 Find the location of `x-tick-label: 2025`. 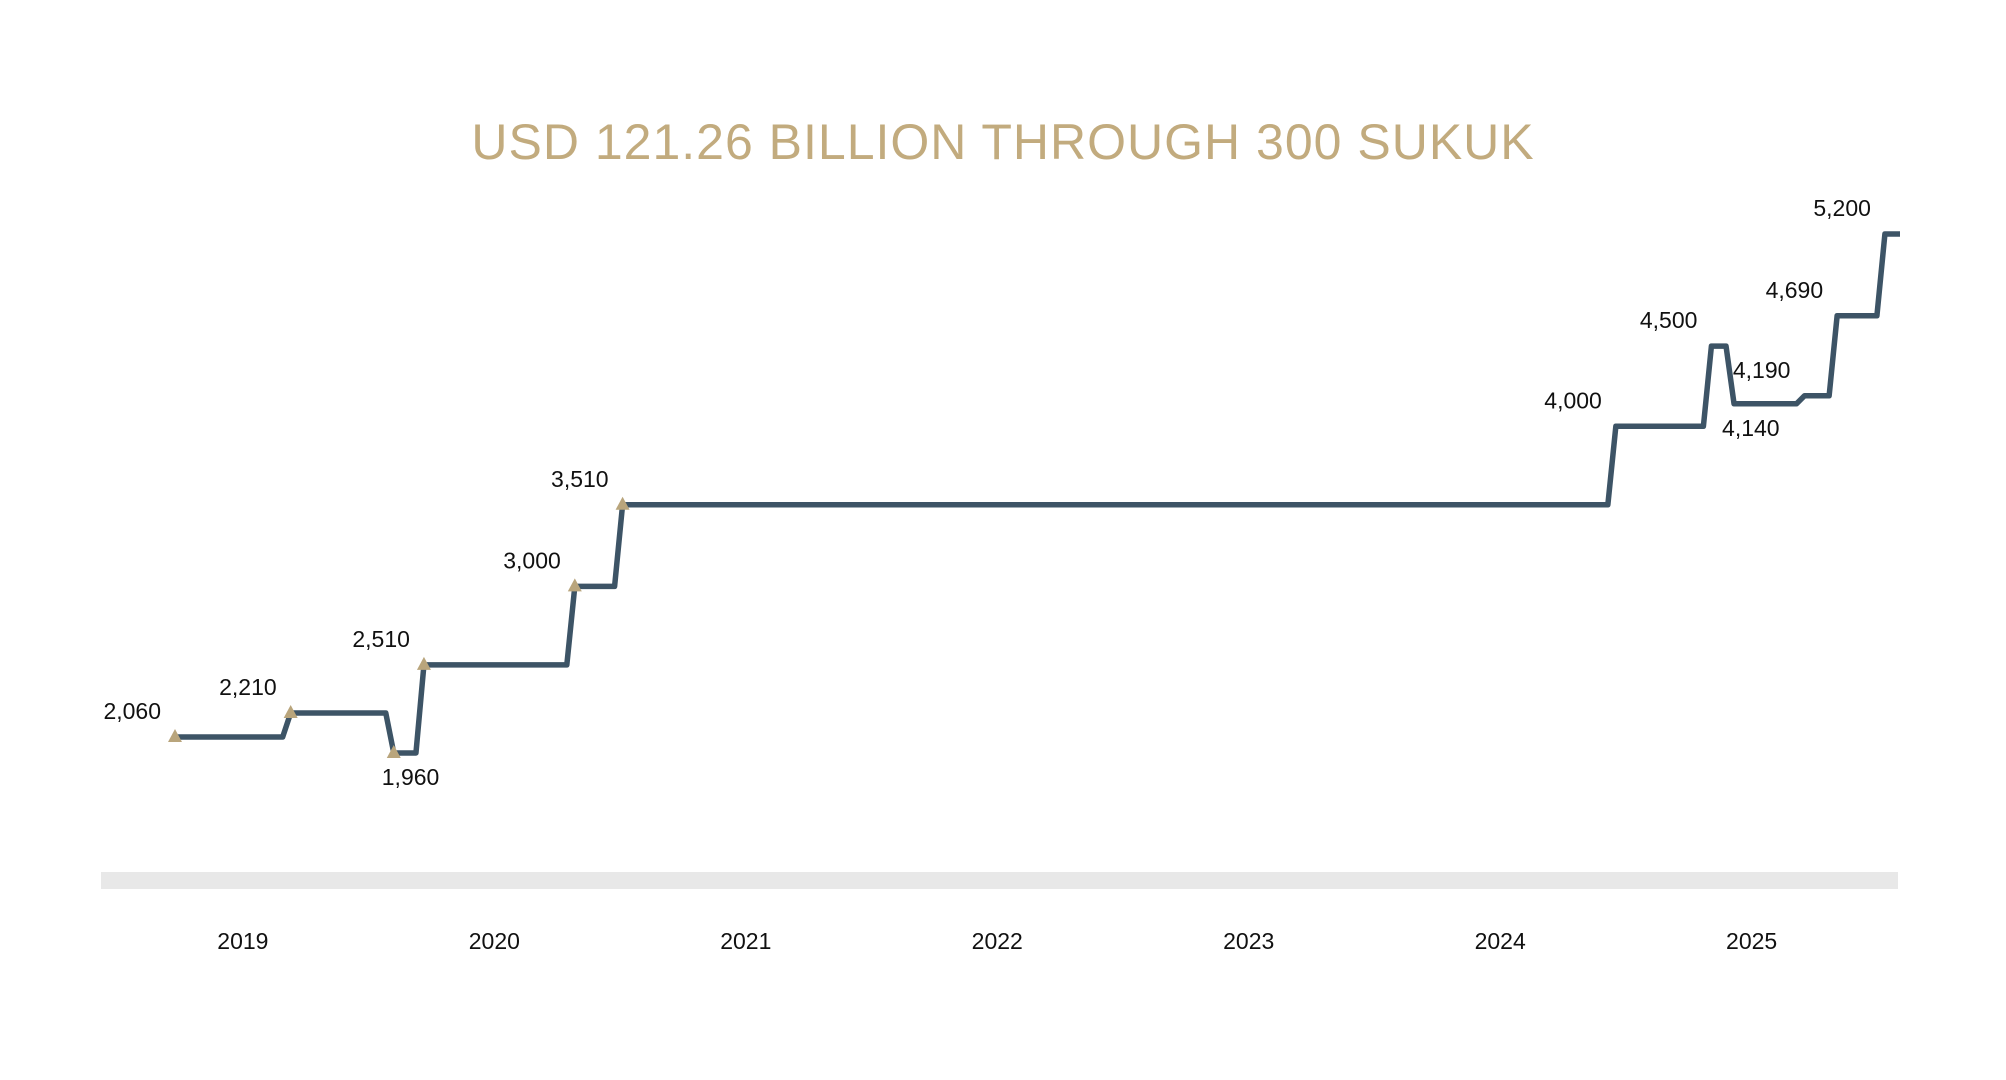

x-tick-label: 2025 is located at coordinates (1751, 941).